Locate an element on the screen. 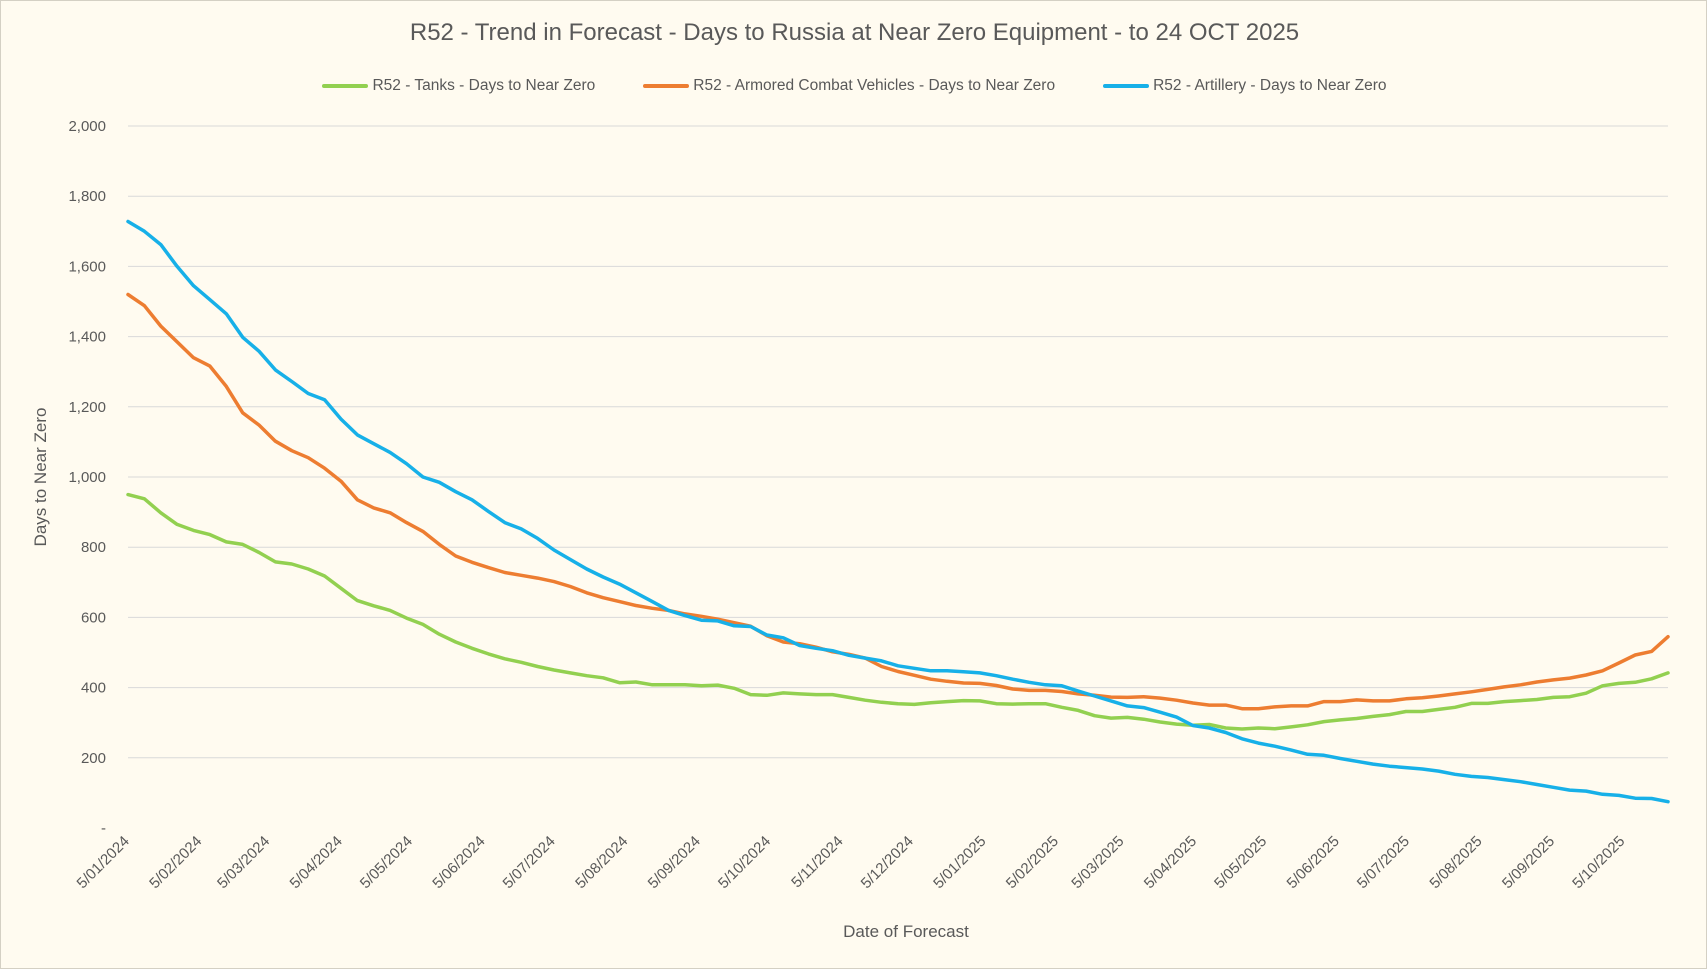 The height and width of the screenshot is (969, 1707). x-tick-label: 5/05/2025 is located at coordinates (1240, 862).